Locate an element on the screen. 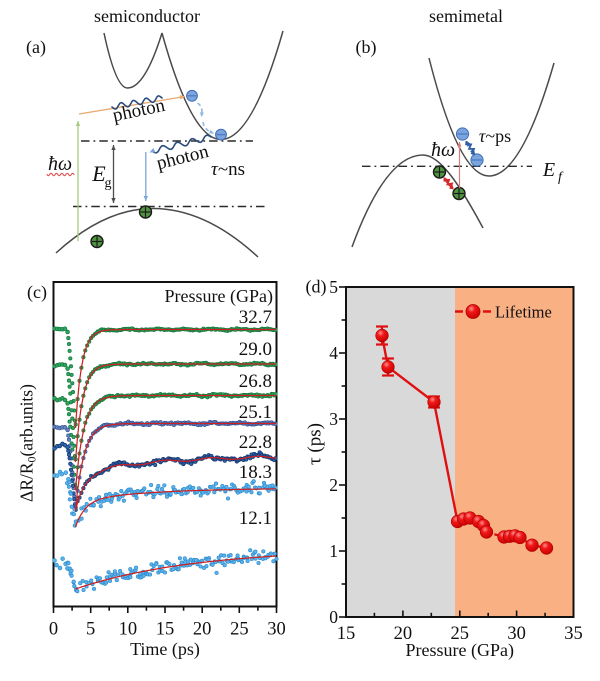 The width and height of the screenshot is (600, 681). svg-text: τ~ns is located at coordinates (228, 169).